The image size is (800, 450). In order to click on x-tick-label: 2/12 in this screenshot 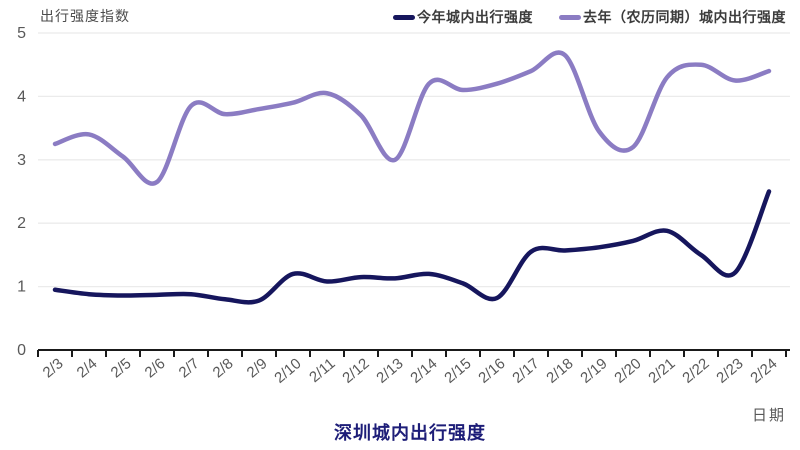, I will do `click(355, 371)`.